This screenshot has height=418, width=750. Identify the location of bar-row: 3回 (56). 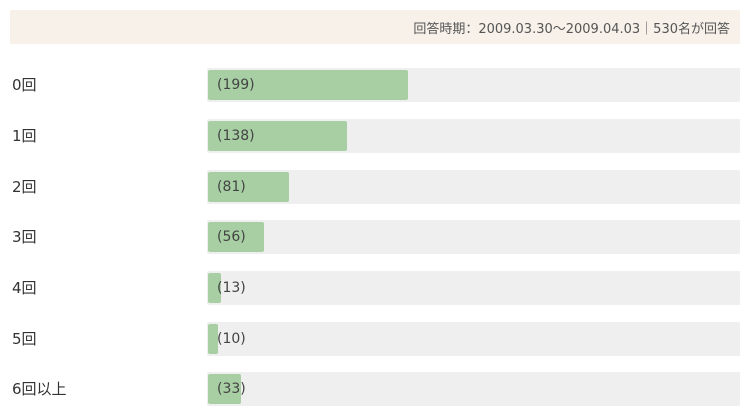
(375, 237).